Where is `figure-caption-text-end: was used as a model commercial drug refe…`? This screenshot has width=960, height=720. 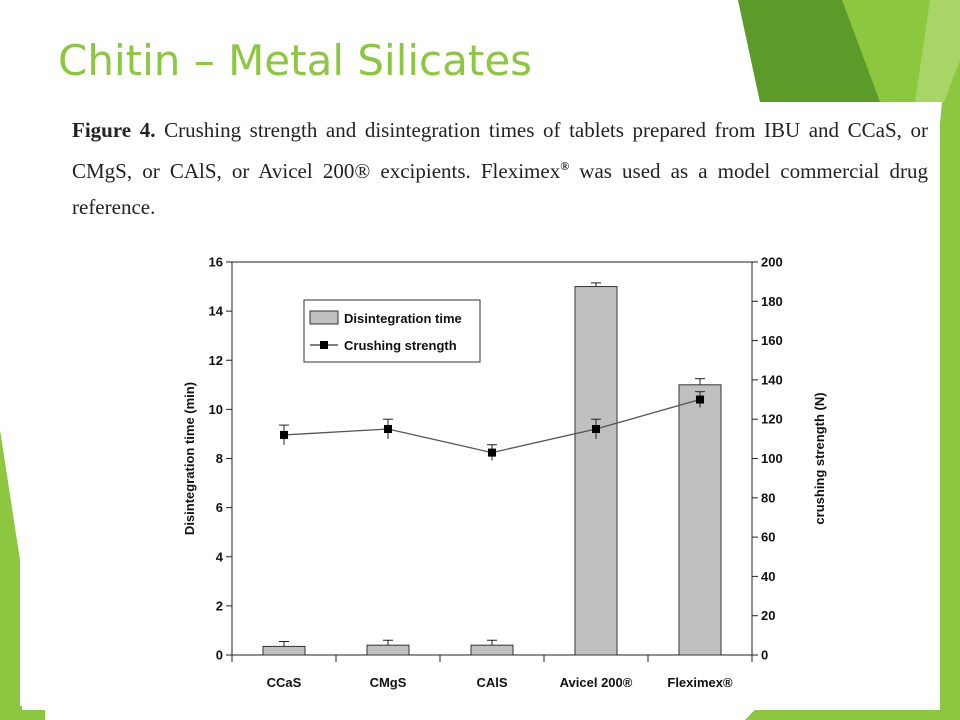 figure-caption-text-end: was used as a model commercial drug refe… is located at coordinates (500, 189).